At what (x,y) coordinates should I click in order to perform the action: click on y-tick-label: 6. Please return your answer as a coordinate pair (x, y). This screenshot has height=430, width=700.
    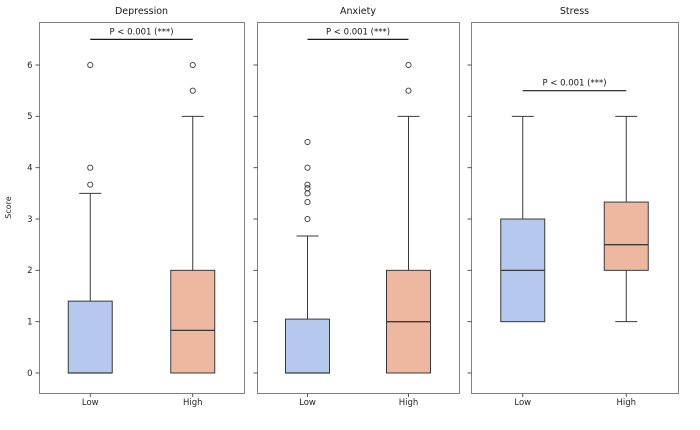
    Looking at the image, I should click on (29, 66).